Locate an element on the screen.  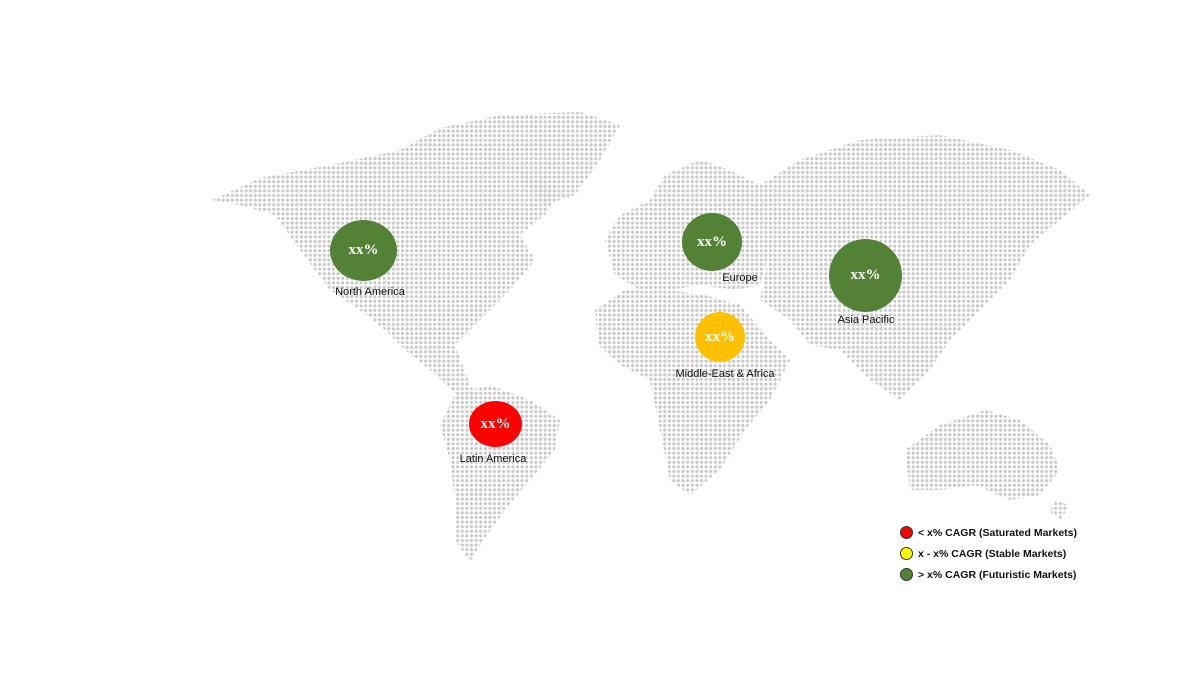
middle-east-africa-bubble: xx% is located at coordinates (720, 337).